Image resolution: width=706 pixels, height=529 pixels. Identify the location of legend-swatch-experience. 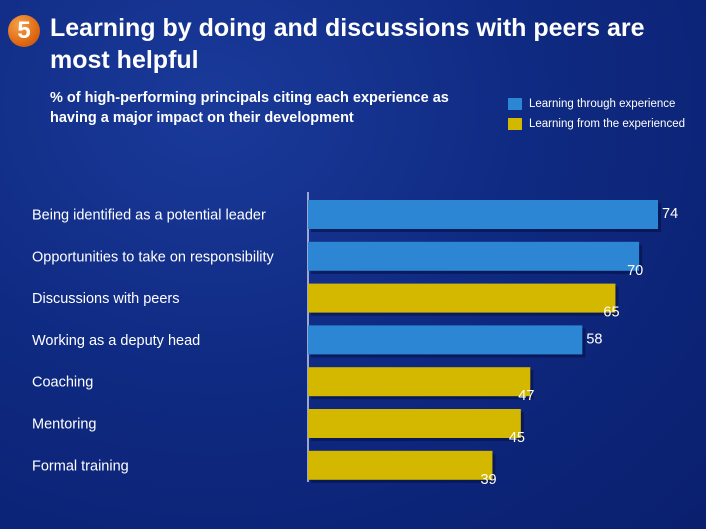
(515, 104).